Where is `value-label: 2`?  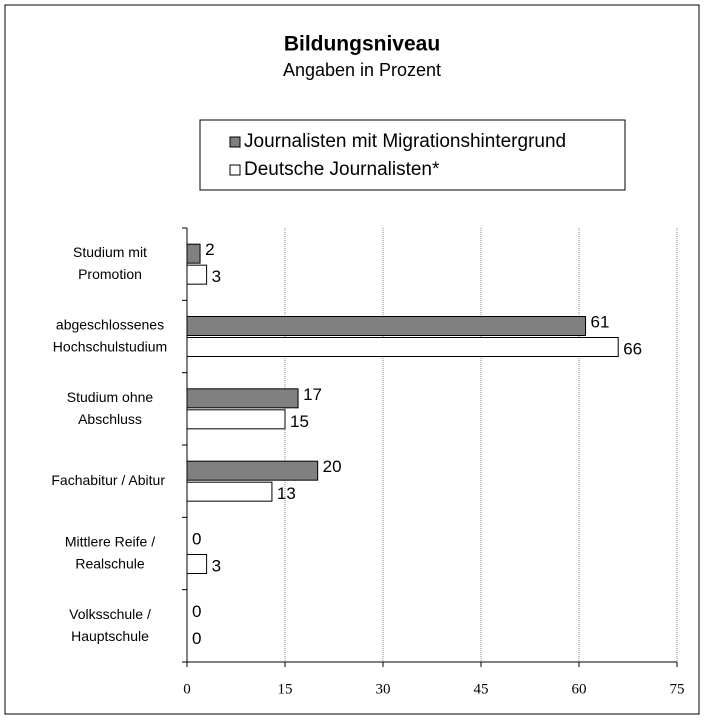
value-label: 2 is located at coordinates (209, 249).